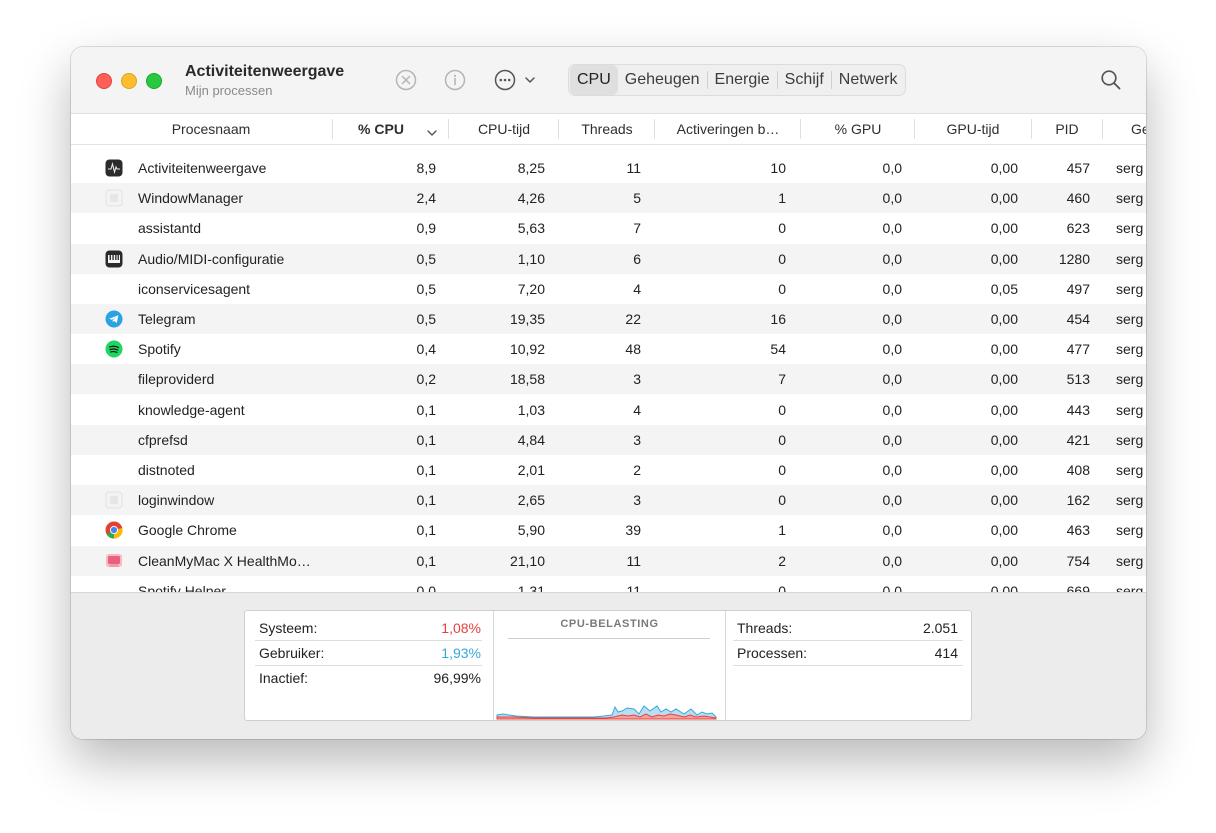  What do you see at coordinates (608, 198) in the screenshot?
I see `table-row: WindowManager 2,4 4,26 5 1 0,0 0,00 460 serg` at bounding box center [608, 198].